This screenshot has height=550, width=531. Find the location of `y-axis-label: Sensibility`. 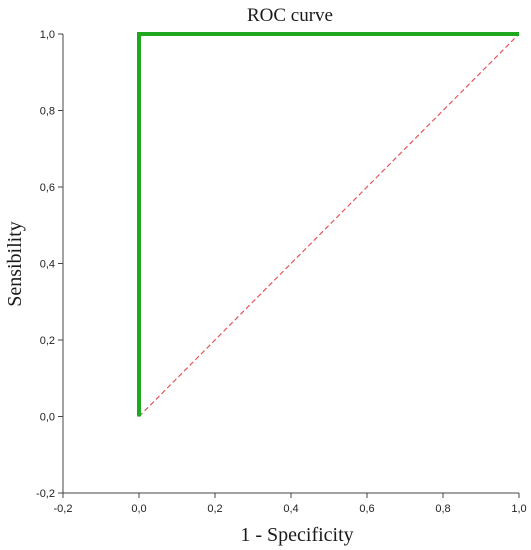

y-axis-label: Sensibility is located at coordinates (15, 264).